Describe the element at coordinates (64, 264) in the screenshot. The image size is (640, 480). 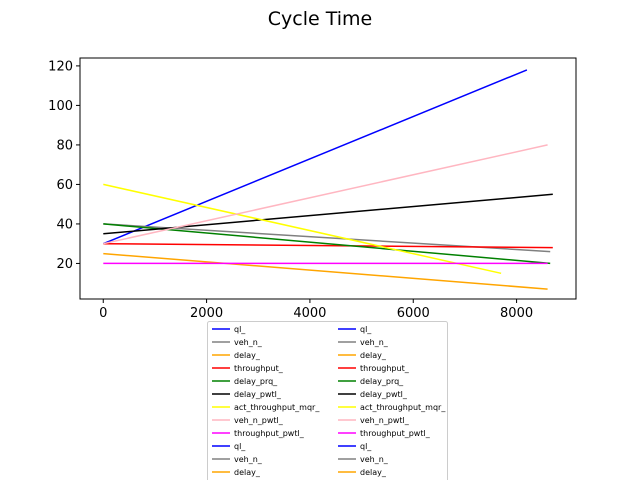
I see `y-tick-label: 20` at that location.